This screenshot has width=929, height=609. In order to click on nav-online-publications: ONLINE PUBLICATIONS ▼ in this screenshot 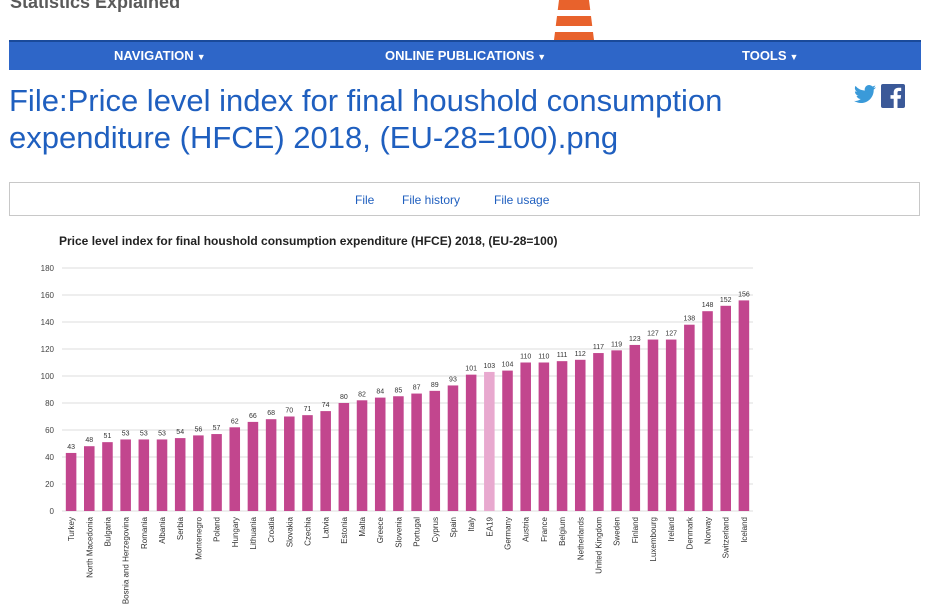, I will do `click(465, 55)`.